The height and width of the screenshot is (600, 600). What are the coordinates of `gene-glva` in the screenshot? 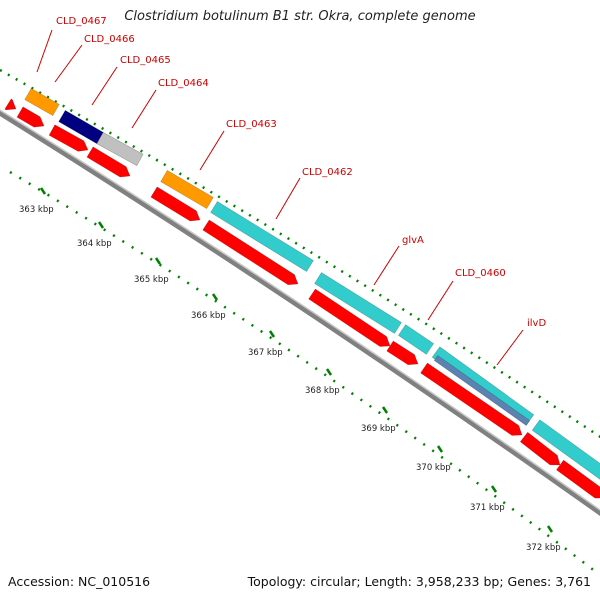 It's located at (358, 303).